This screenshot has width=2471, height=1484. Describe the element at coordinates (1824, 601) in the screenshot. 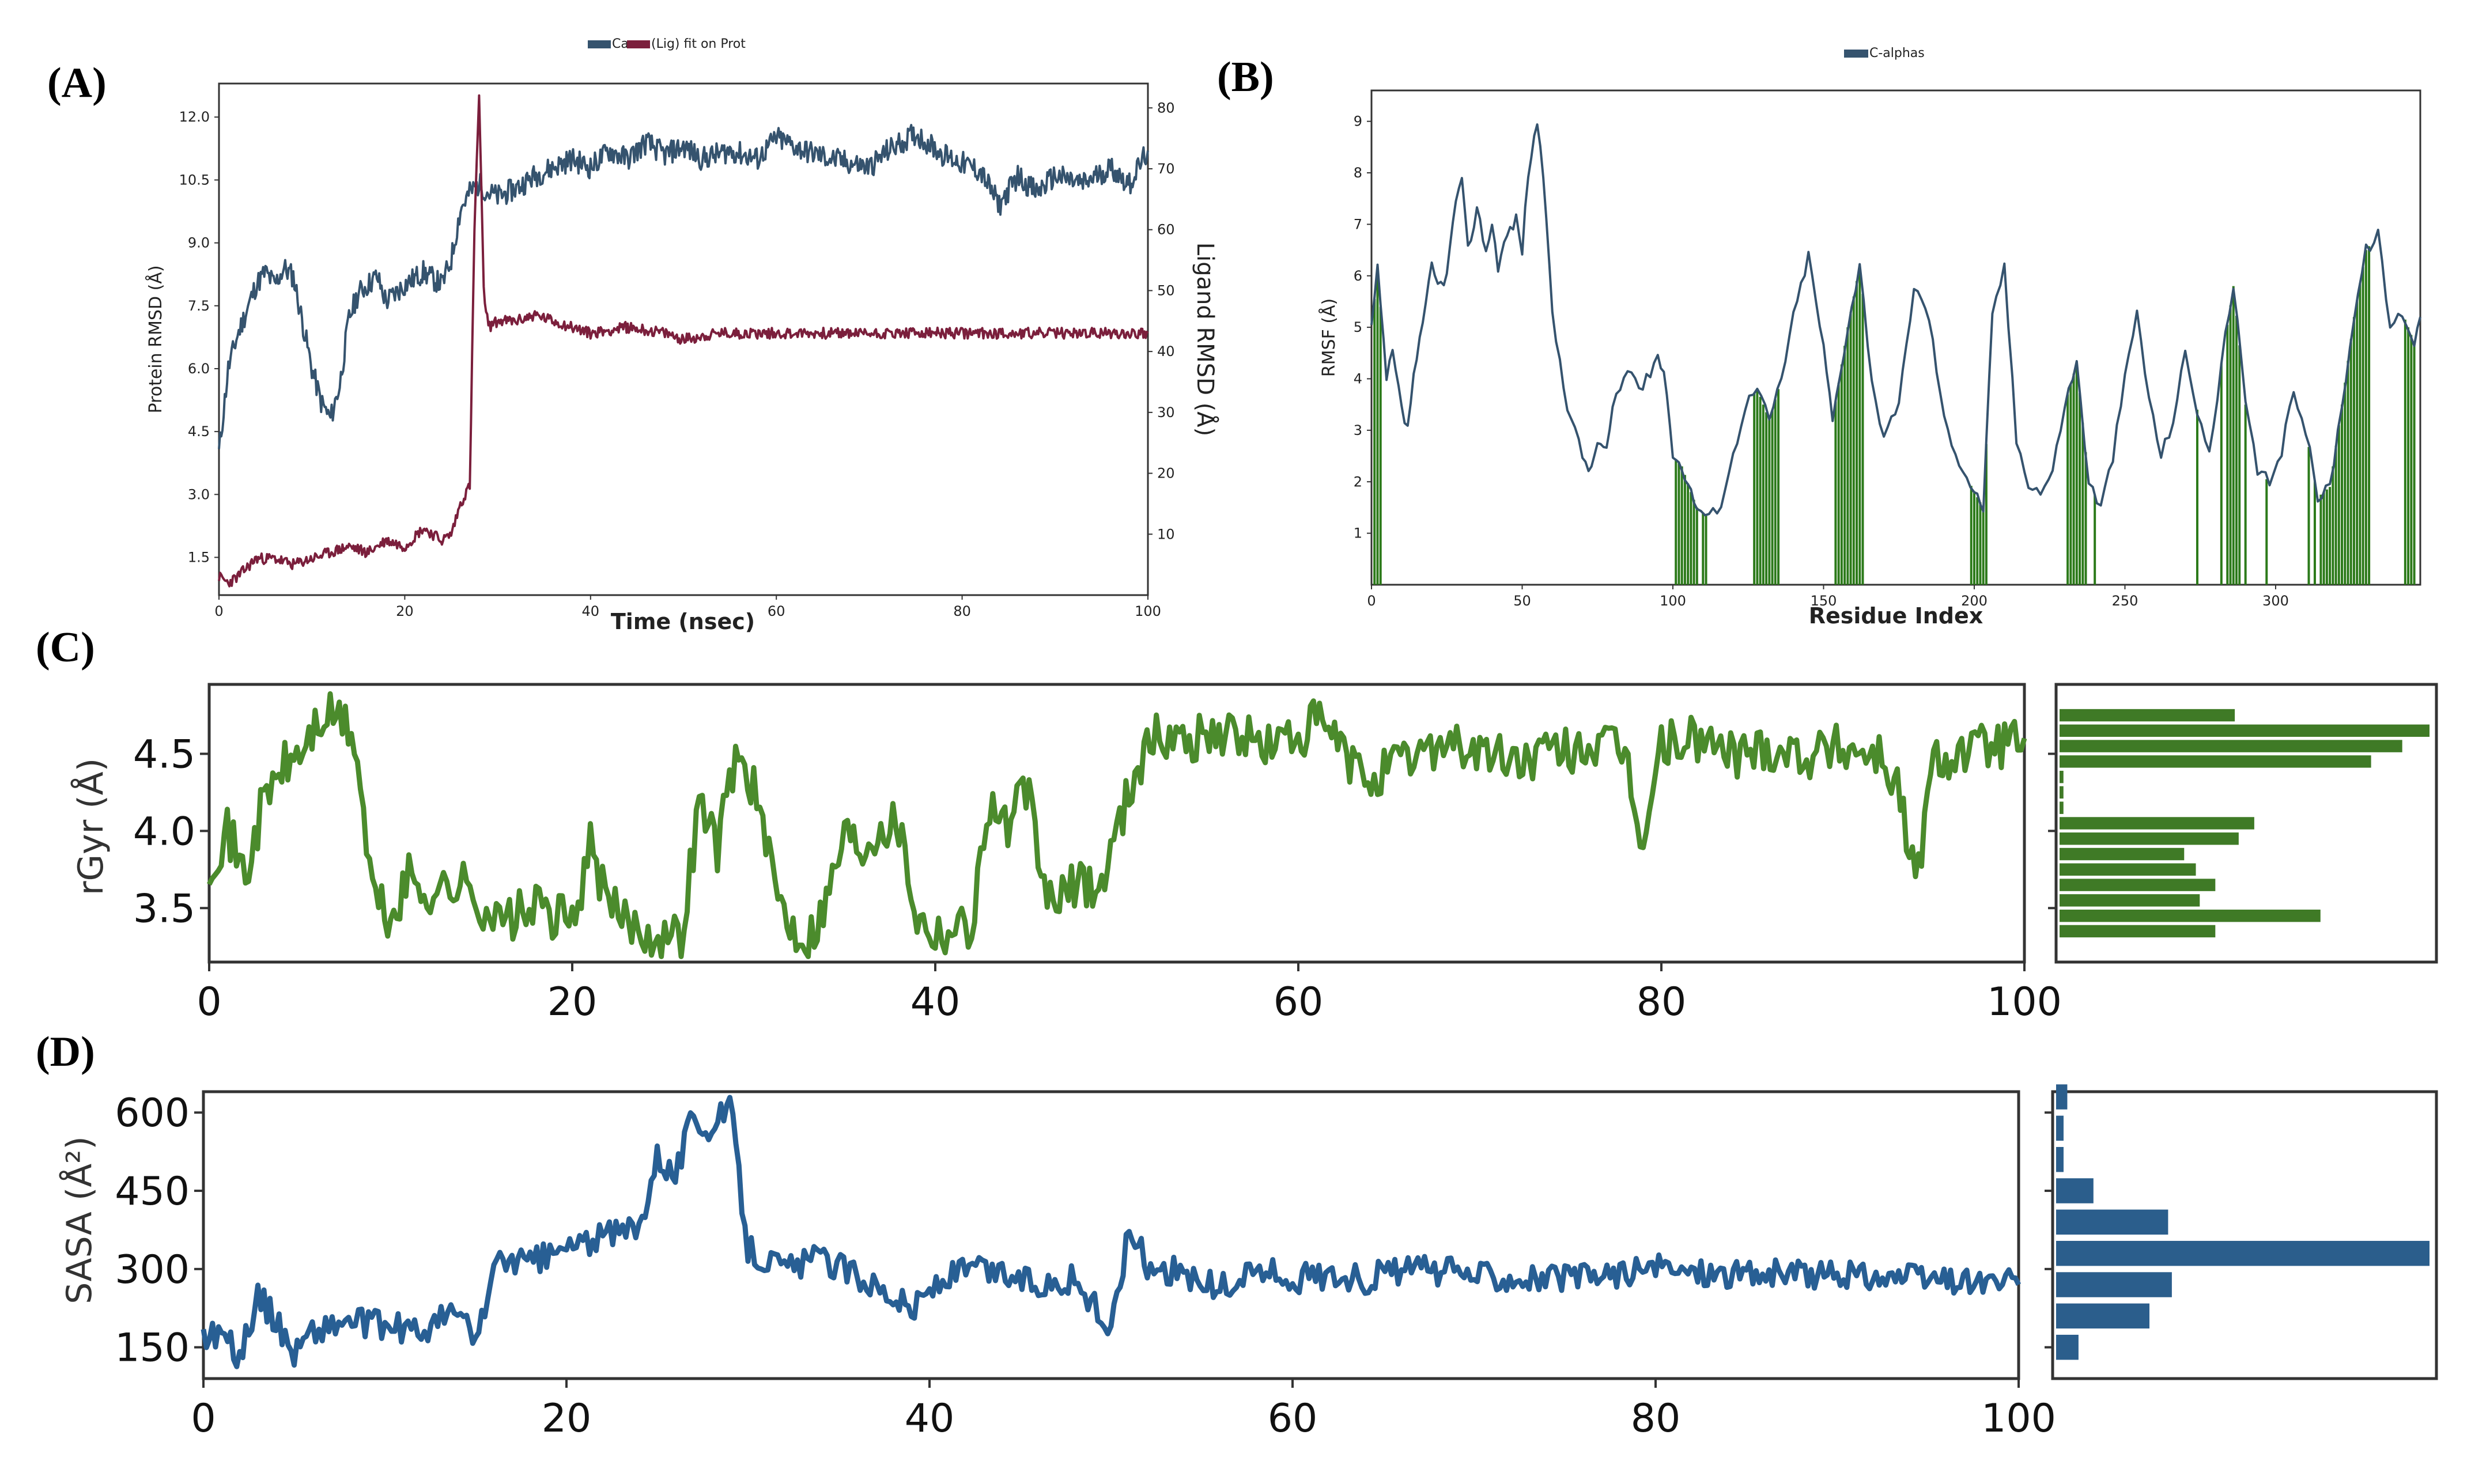

I see `x-tick-label-b: 150` at that location.